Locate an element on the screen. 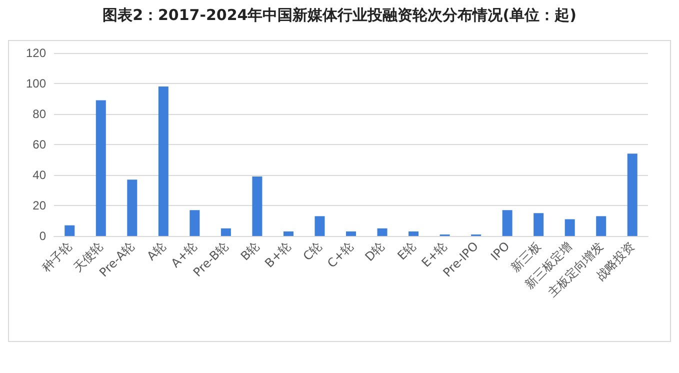  x-tick-label: B轮 is located at coordinates (250, 251).